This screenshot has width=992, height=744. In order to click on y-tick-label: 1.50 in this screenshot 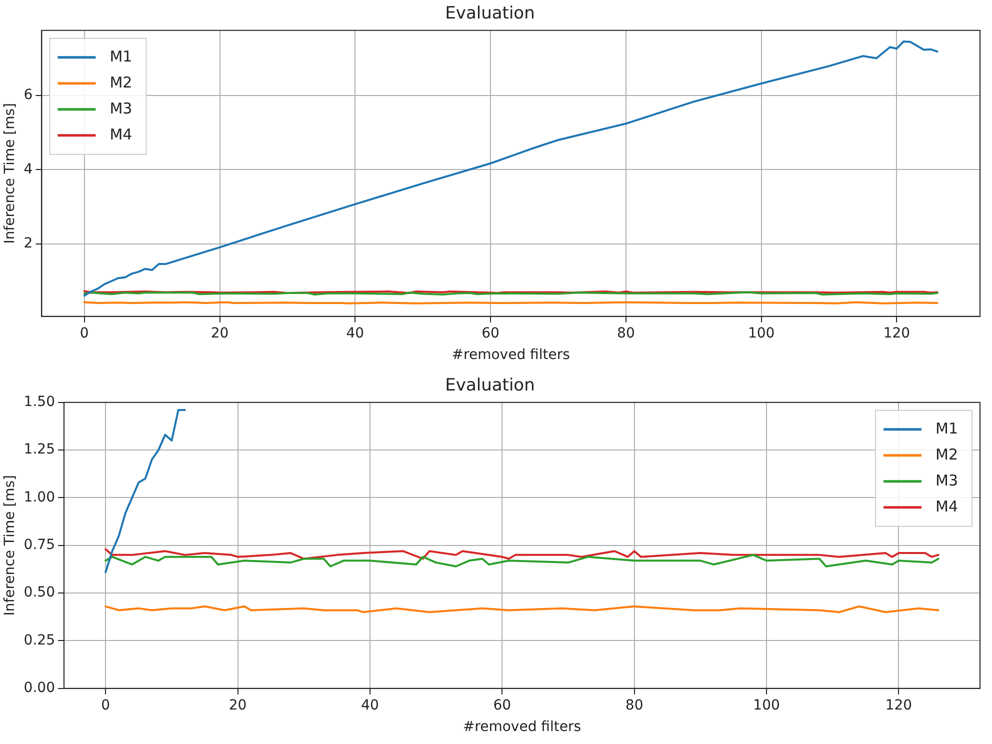, I will do `click(39, 402)`.